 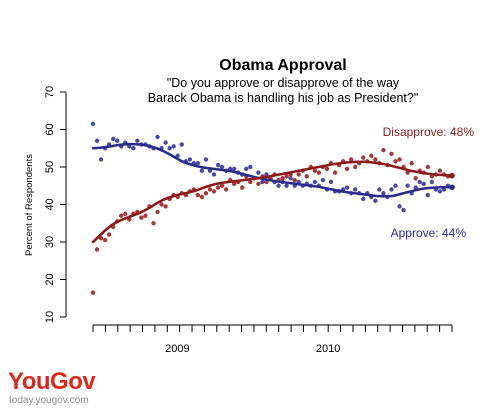 I want to click on source-url: today.yougov.com, so click(x=49, y=400).